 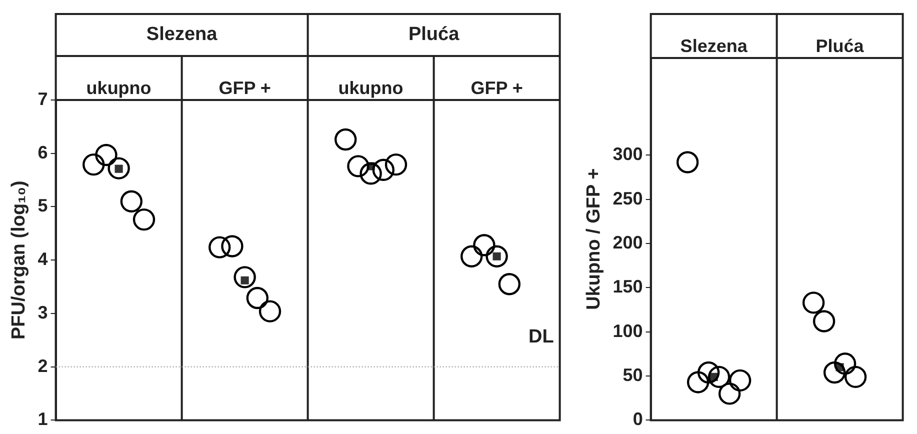 I want to click on y-tick-label: 3, so click(x=43, y=312).